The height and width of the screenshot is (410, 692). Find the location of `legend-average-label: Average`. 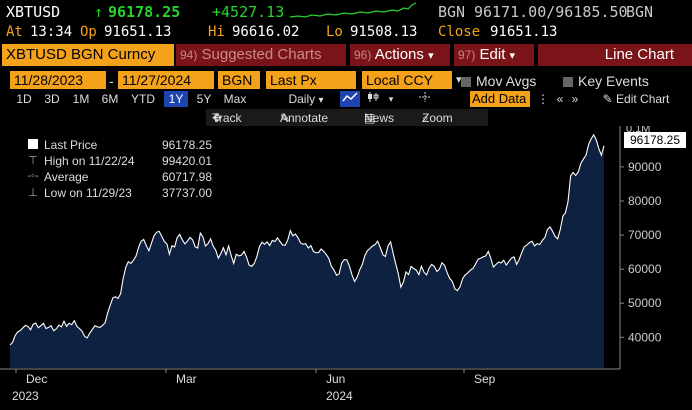

legend-average-label: Average is located at coordinates (66, 177).